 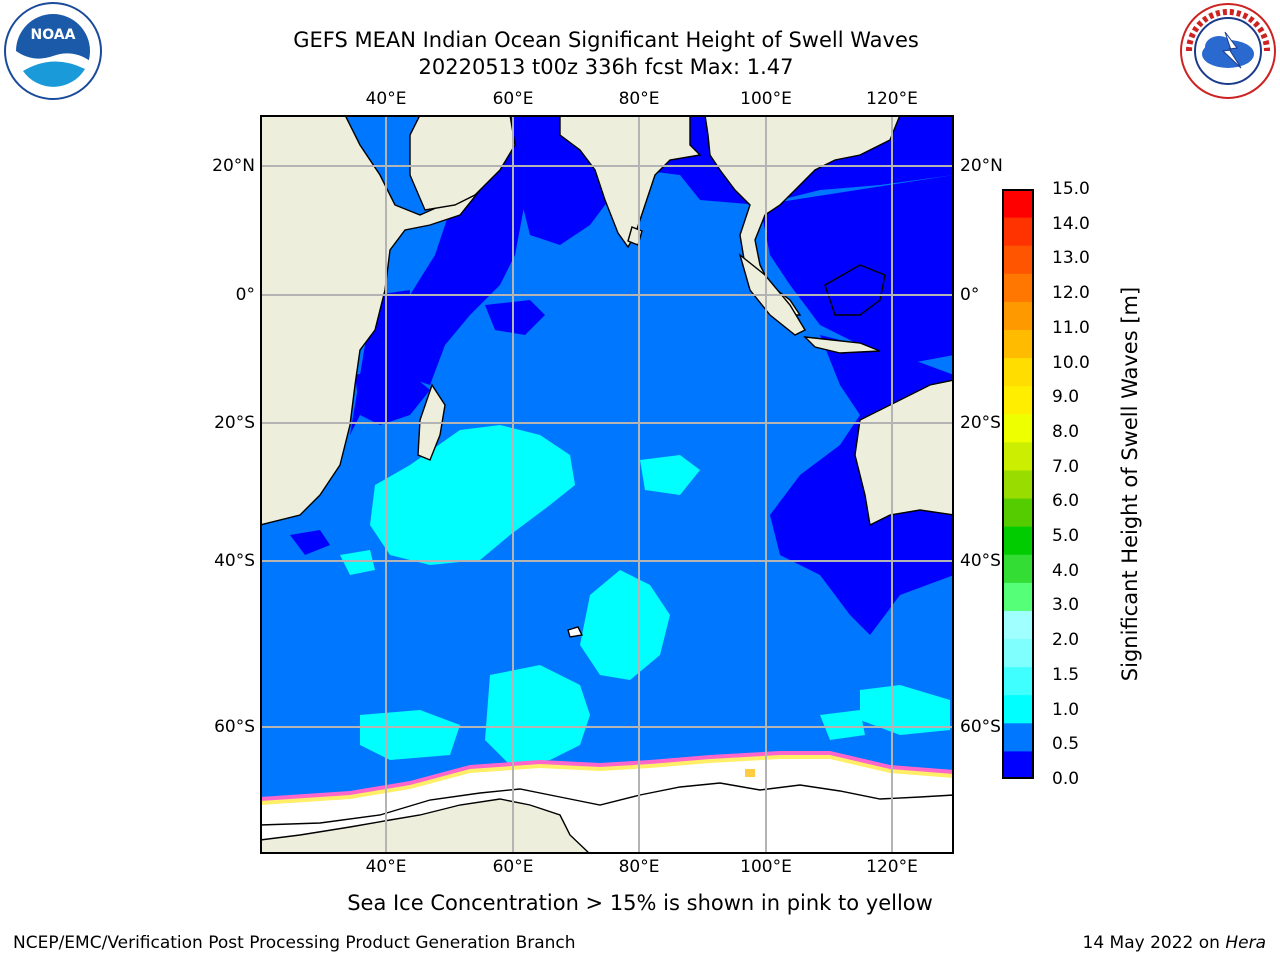 I want to click on colorbar-tick-label: 0.5, so click(x=1066, y=744).